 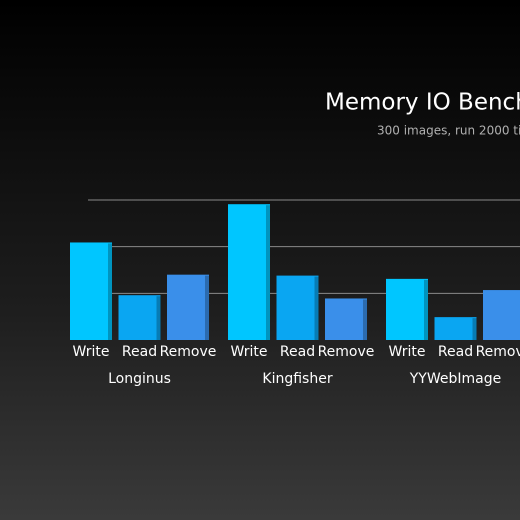 What do you see at coordinates (297, 379) in the screenshot?
I see `group-label: Kingfisher` at bounding box center [297, 379].